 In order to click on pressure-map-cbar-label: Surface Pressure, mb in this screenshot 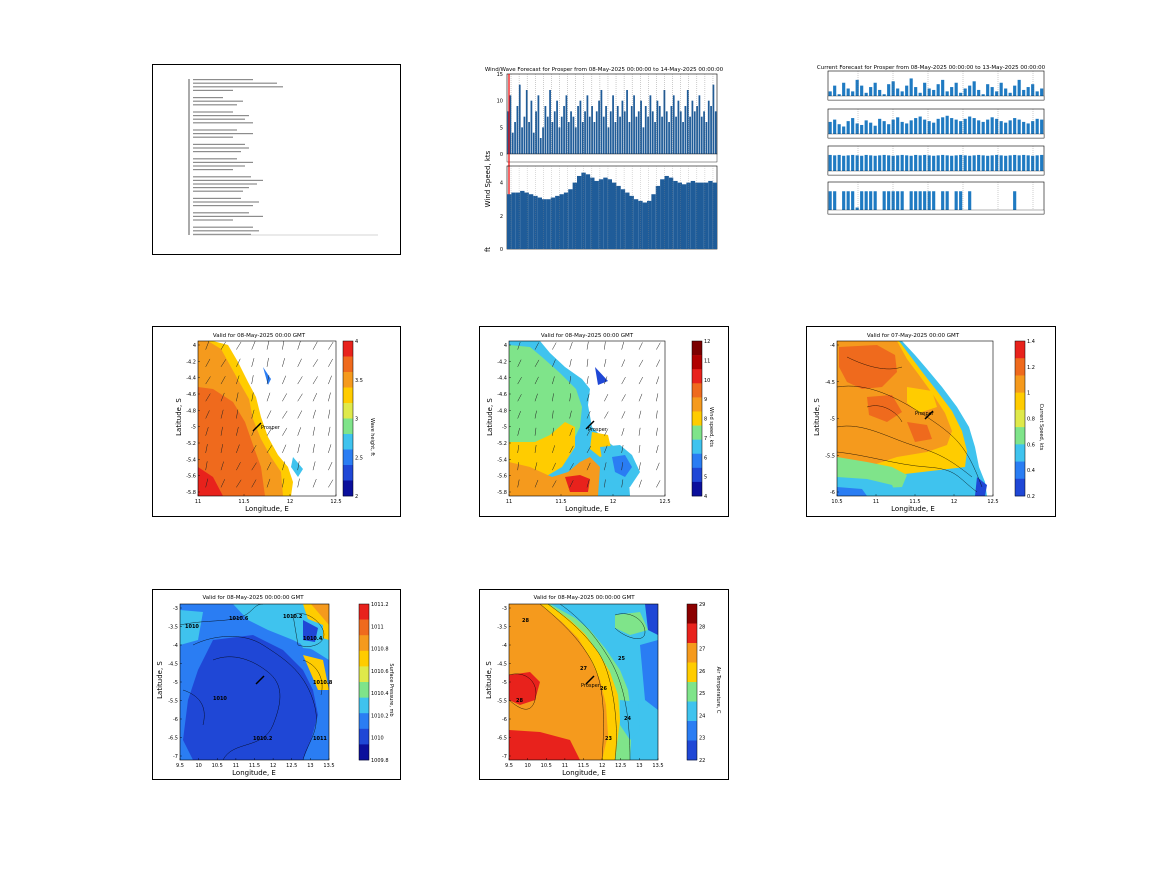, I will do `click(391, 689)`.